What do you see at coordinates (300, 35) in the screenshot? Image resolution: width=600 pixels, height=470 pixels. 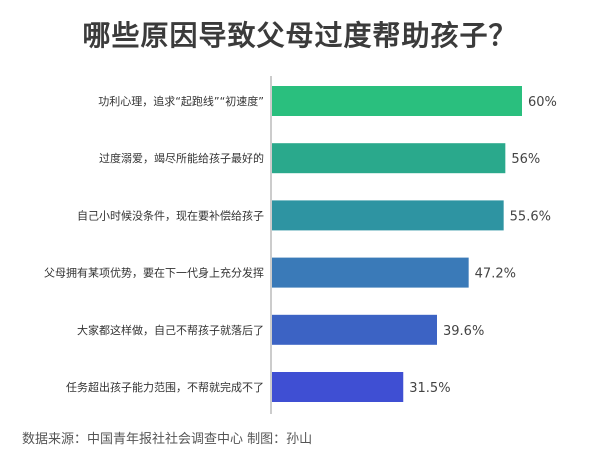 I see `chart-title: 哪些原因导致父母过度帮助孩子？` at bounding box center [300, 35].